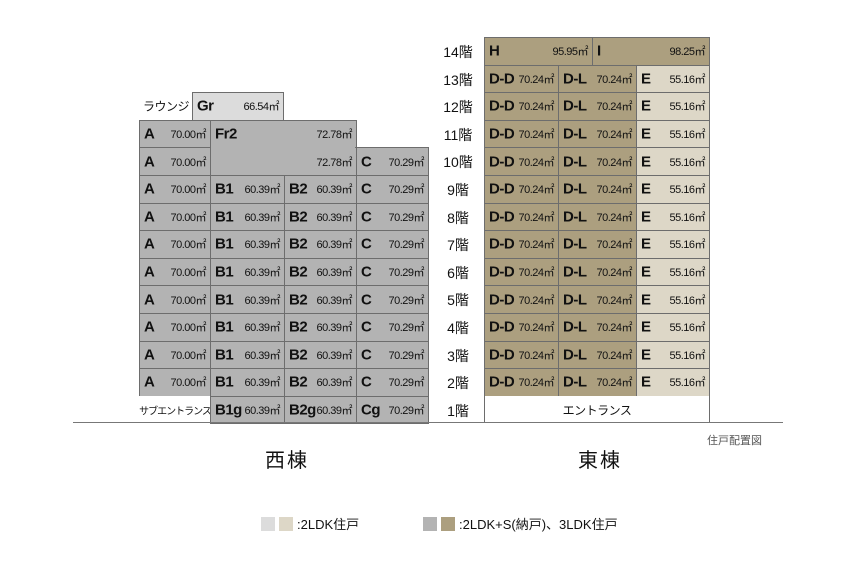 The height and width of the screenshot is (567, 850). I want to click on unit-cell: B1g 60.39㎡, so click(247, 410).